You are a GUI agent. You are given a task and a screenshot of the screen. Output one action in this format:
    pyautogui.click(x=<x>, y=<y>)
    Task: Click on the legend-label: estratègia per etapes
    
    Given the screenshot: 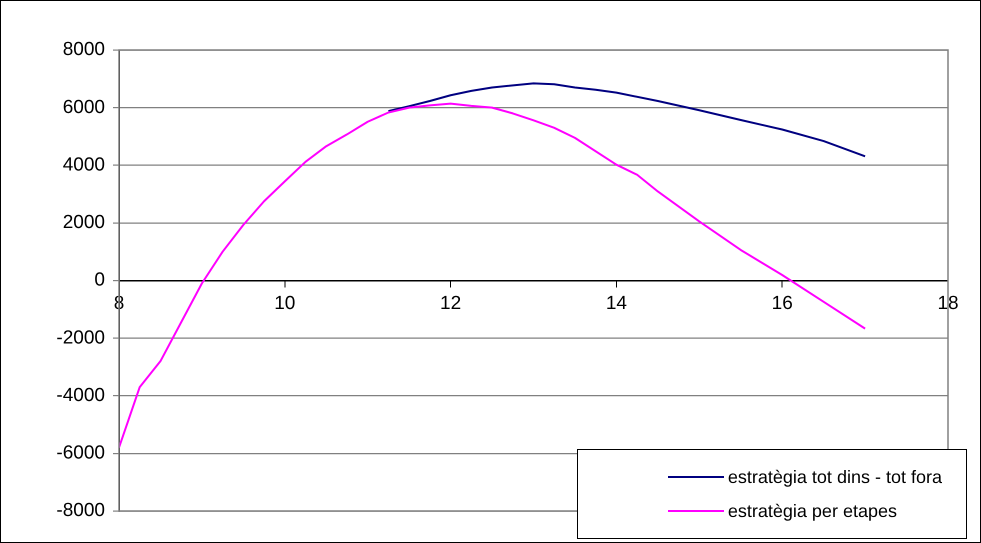 What is the action you would take?
    pyautogui.click(x=812, y=511)
    